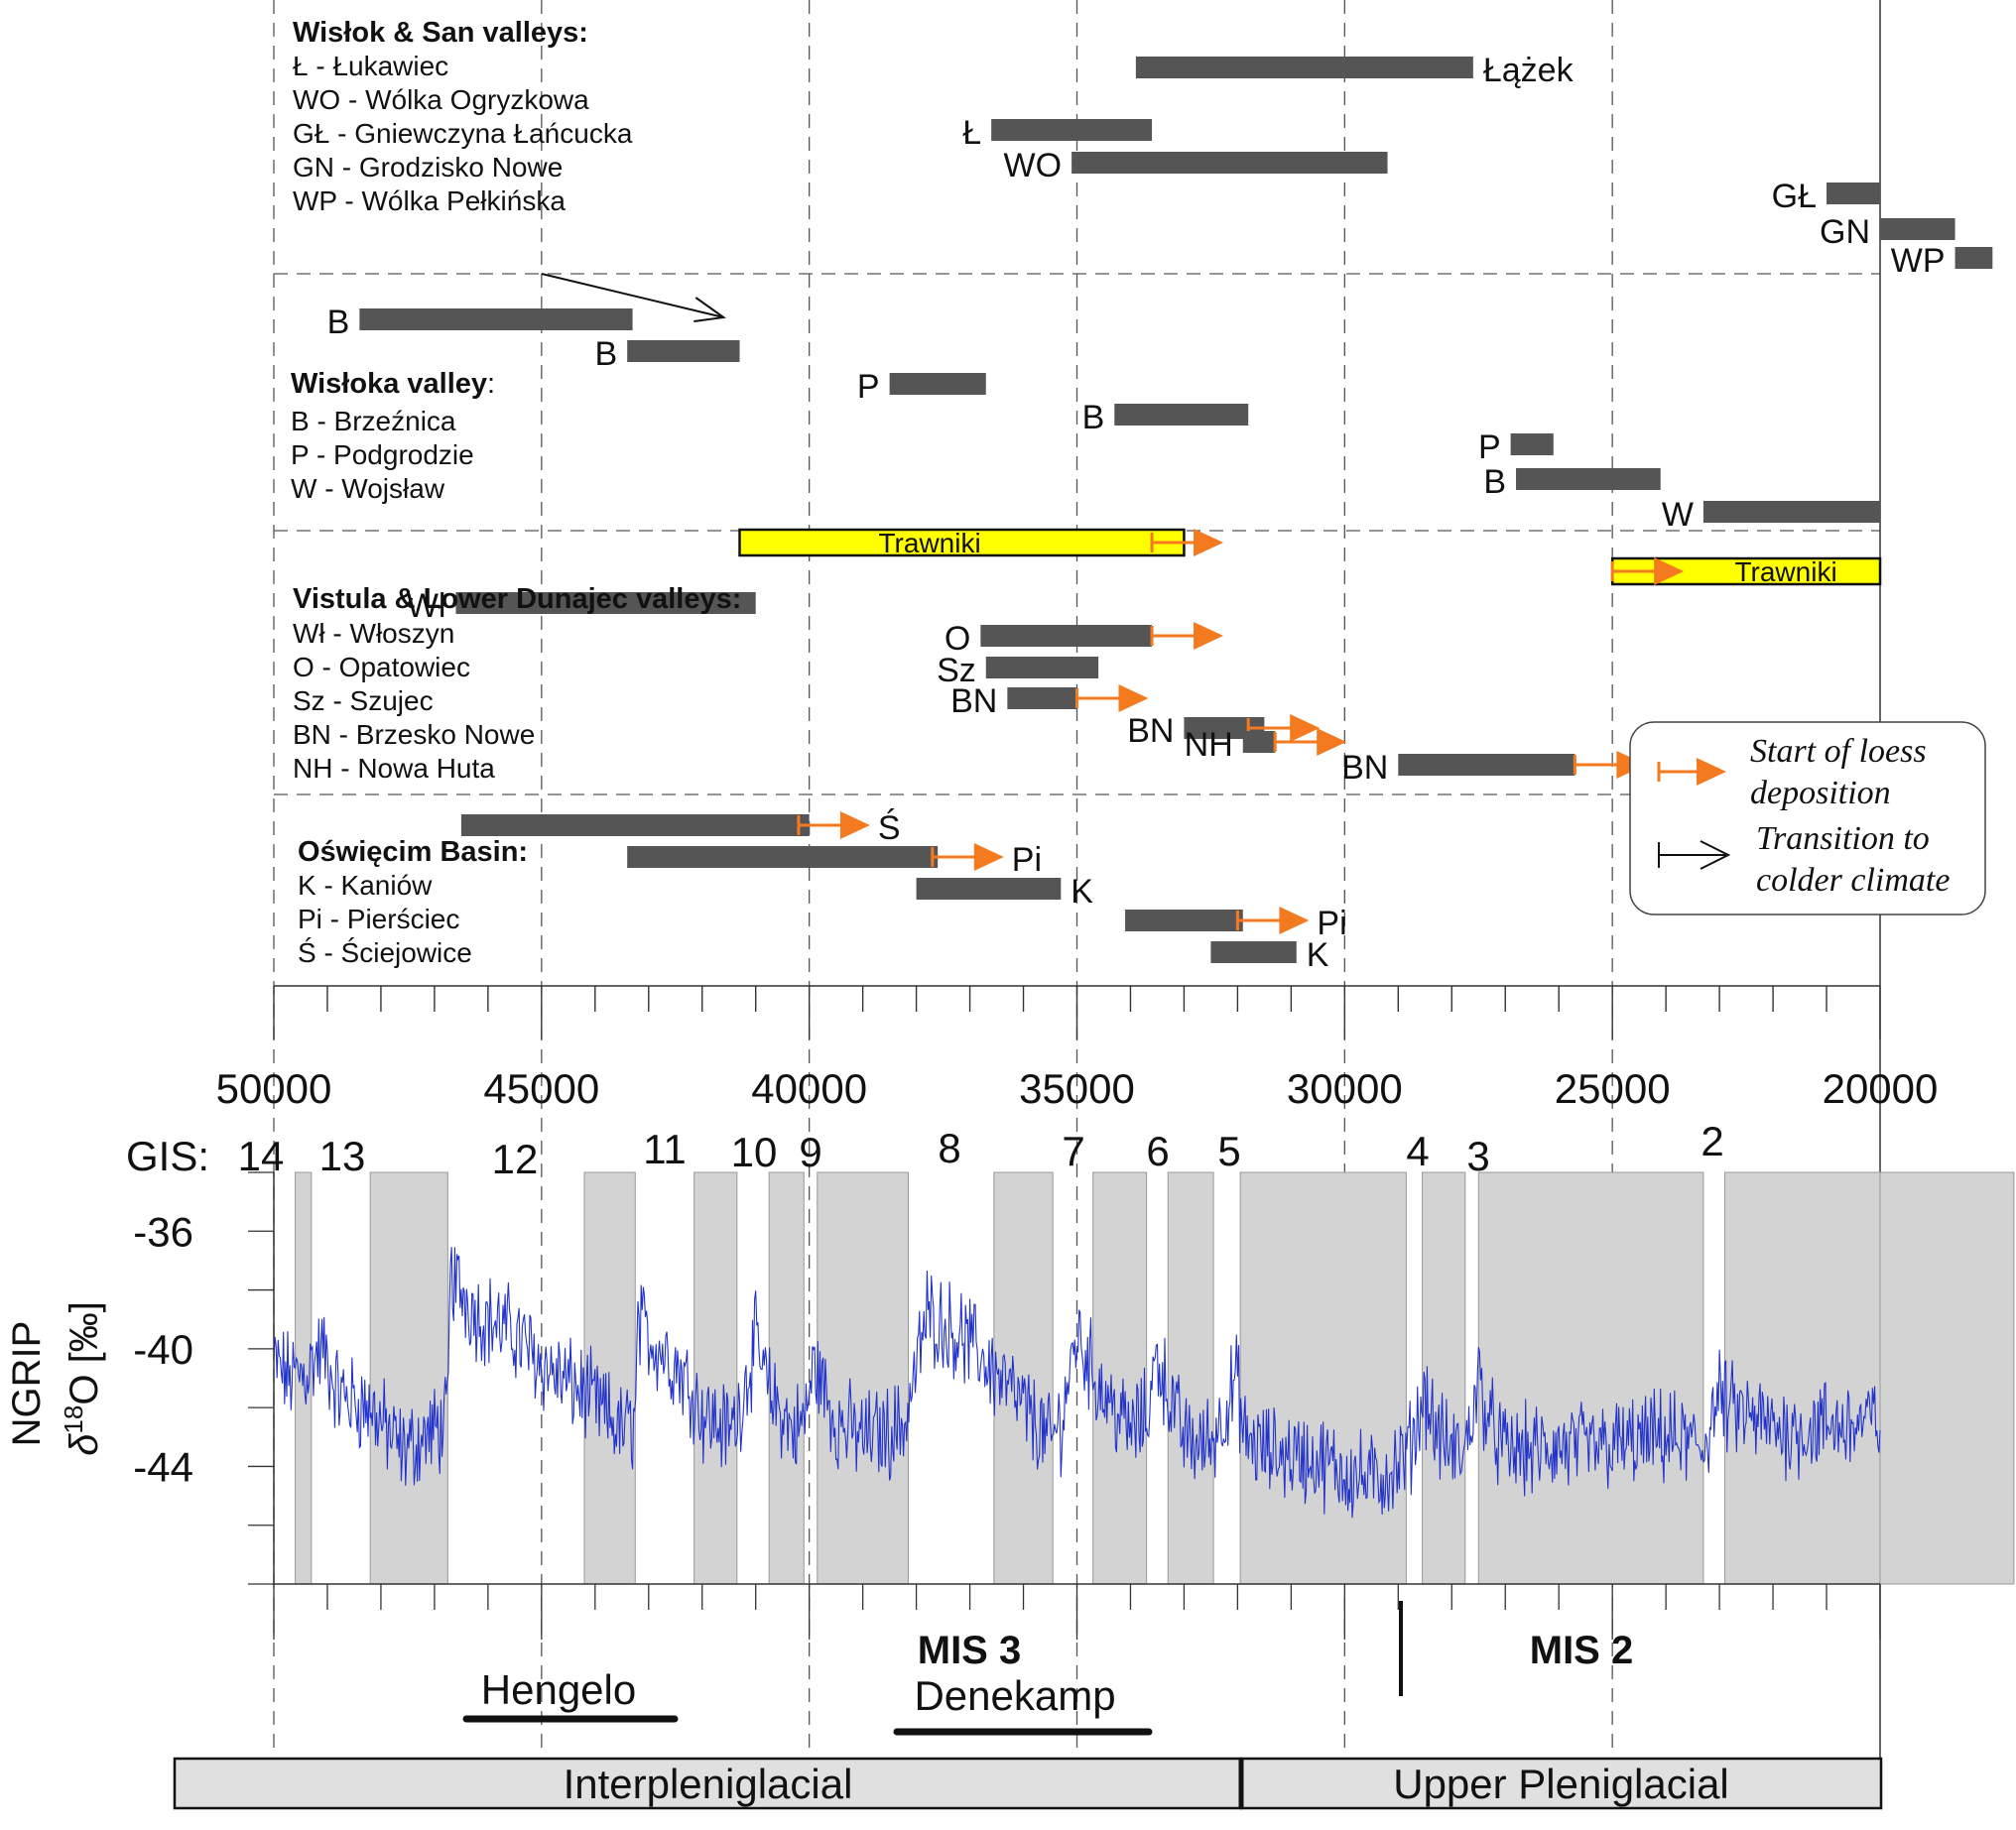  Describe the element at coordinates (342, 1156) in the screenshot. I see `gis-event-label: 13` at that location.